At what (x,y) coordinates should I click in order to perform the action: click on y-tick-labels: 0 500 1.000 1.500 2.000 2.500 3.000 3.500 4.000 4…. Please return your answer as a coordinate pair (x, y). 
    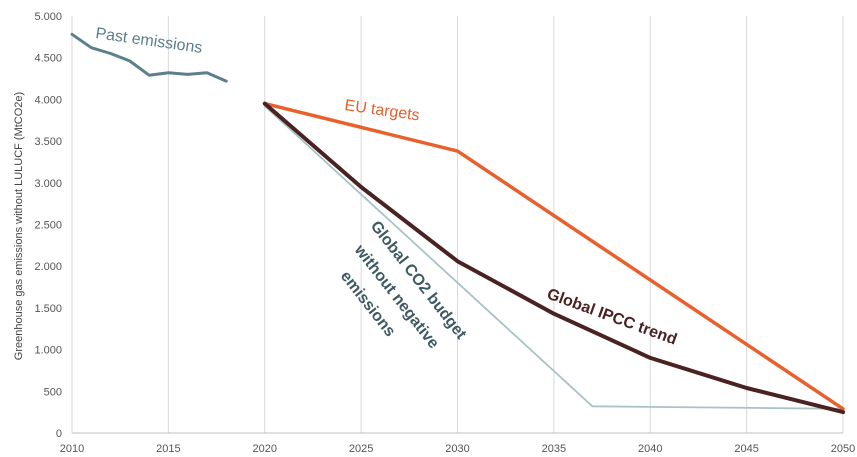
    Looking at the image, I should click on (48, 225).